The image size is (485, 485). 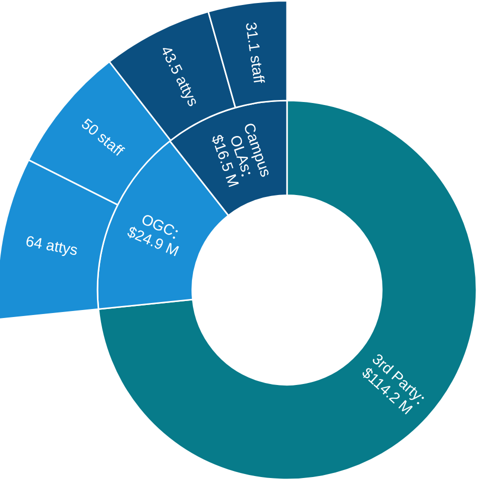 I want to click on slice-label: 43.5 attys, so click(x=179, y=76).